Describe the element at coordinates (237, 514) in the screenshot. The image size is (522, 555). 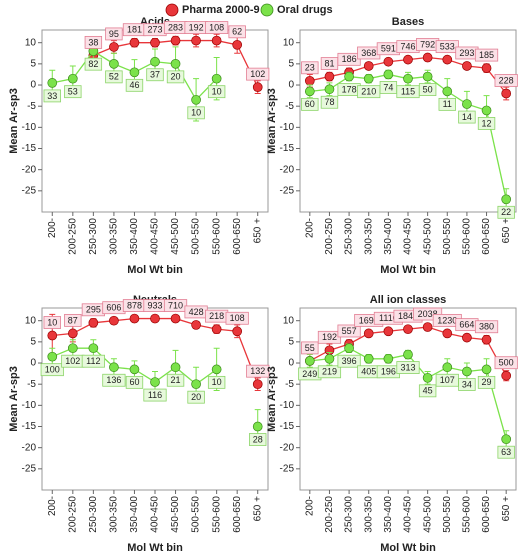
I see `x-tick-label: 600-650` at that location.